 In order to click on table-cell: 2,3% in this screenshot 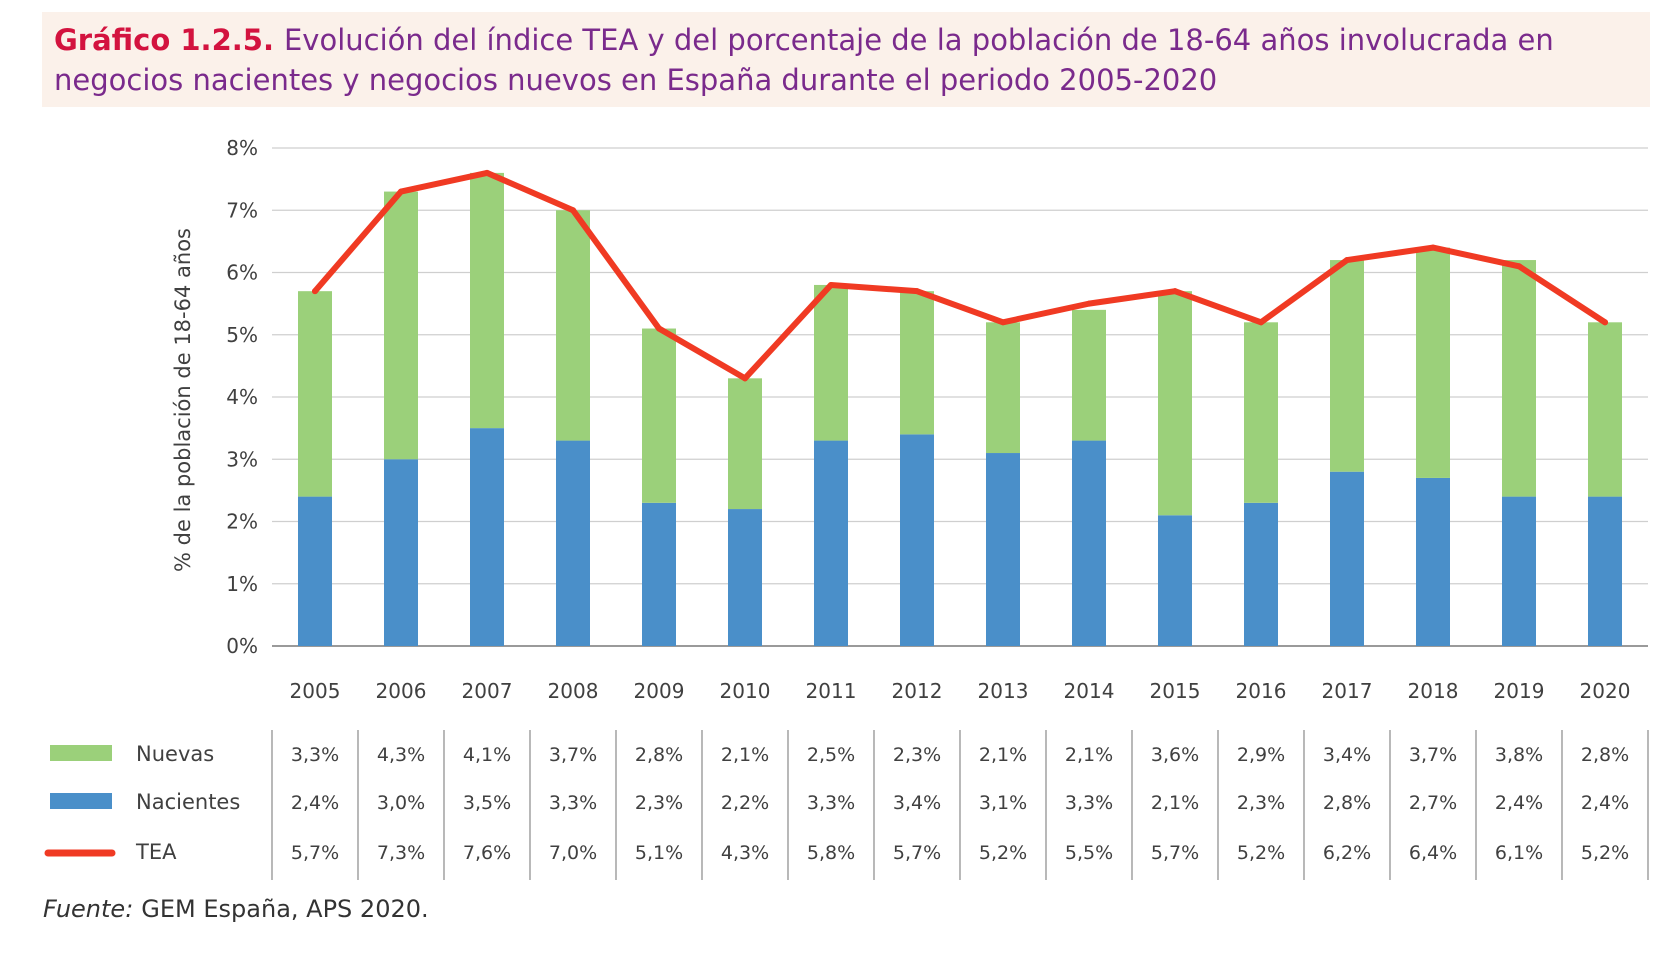, I will do `click(1261, 803)`.